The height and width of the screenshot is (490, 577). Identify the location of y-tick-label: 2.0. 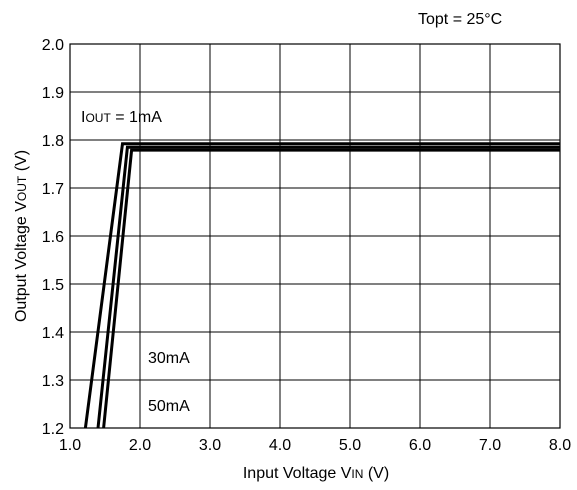
(53, 45).